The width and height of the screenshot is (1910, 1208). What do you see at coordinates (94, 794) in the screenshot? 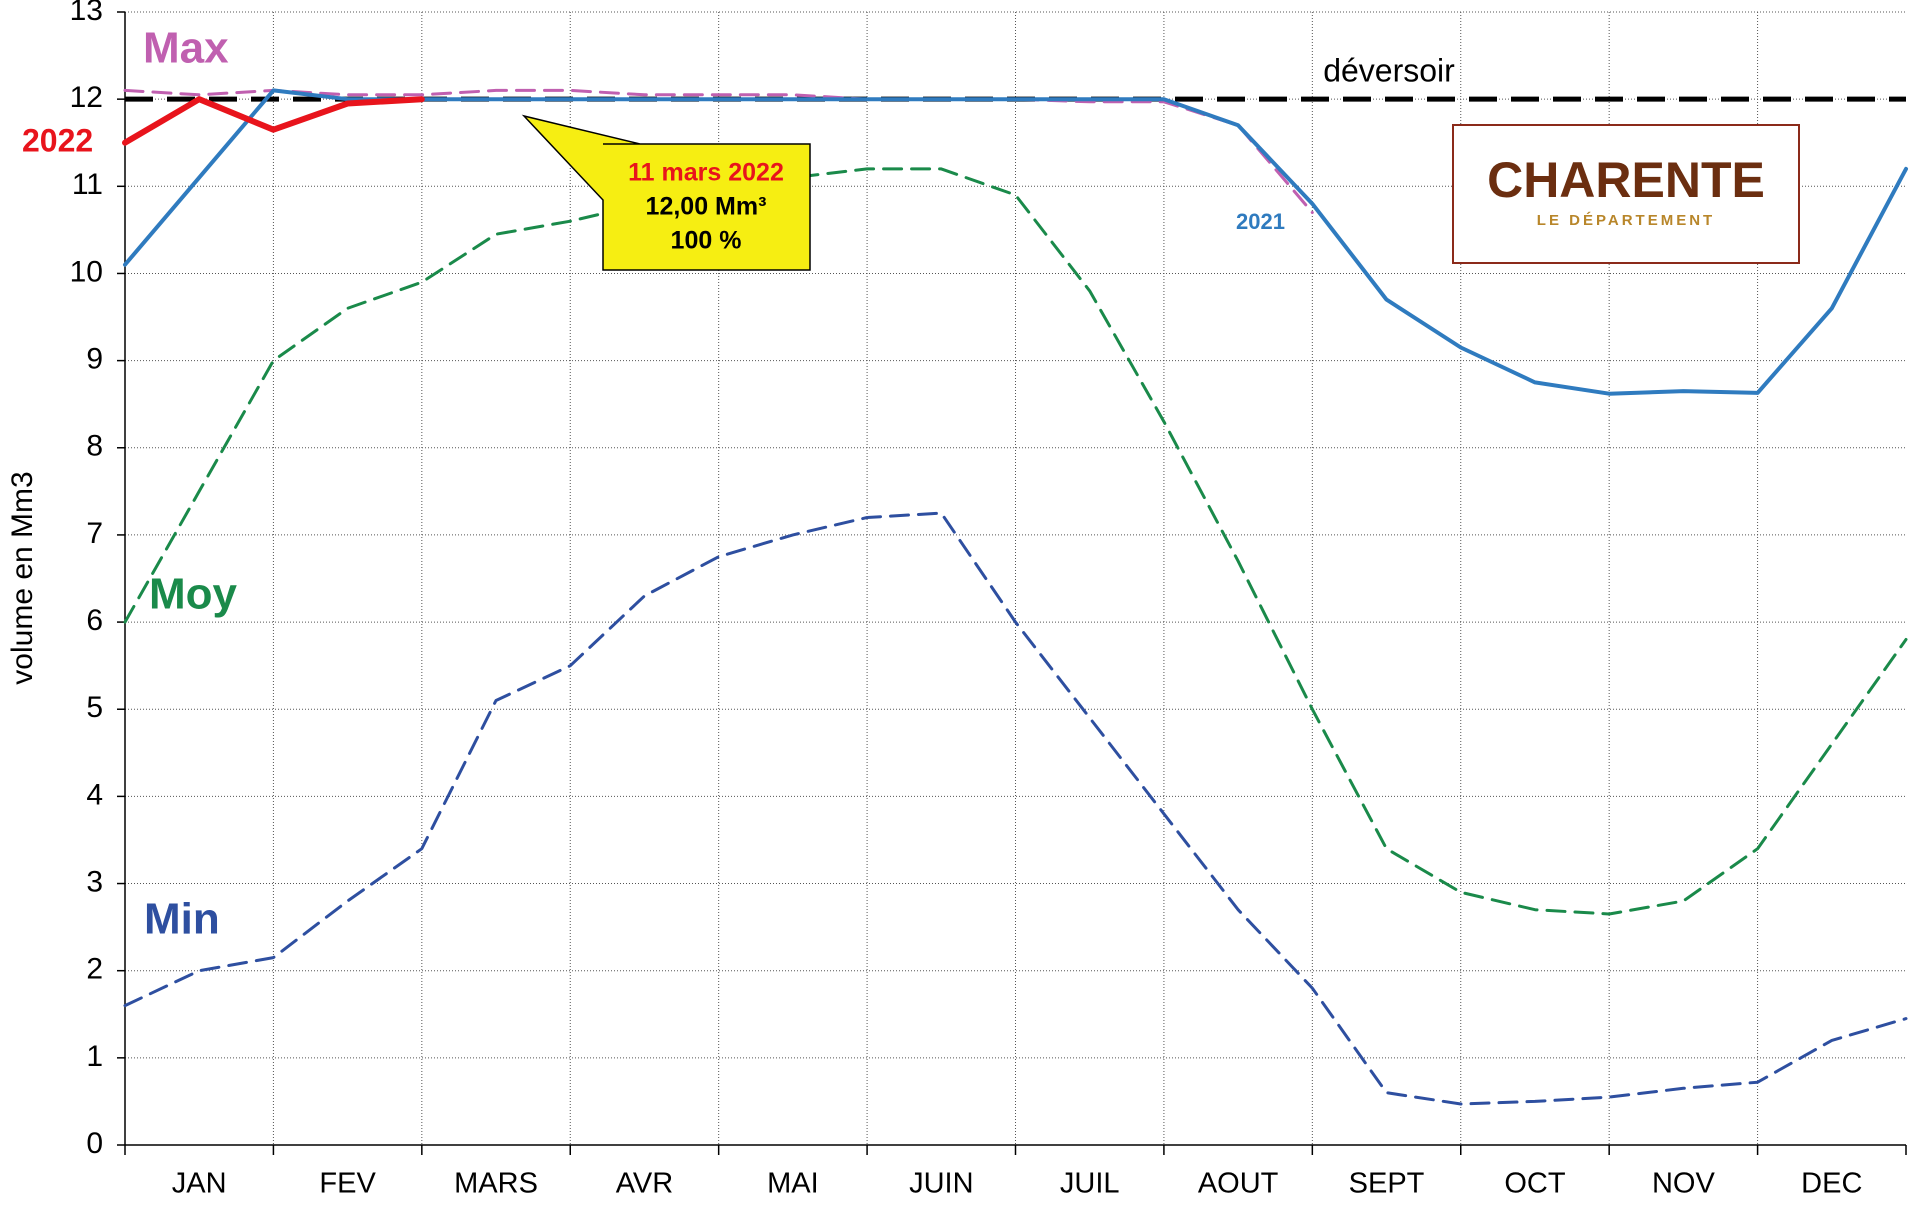
I see `y-tick-label: 4` at bounding box center [94, 794].